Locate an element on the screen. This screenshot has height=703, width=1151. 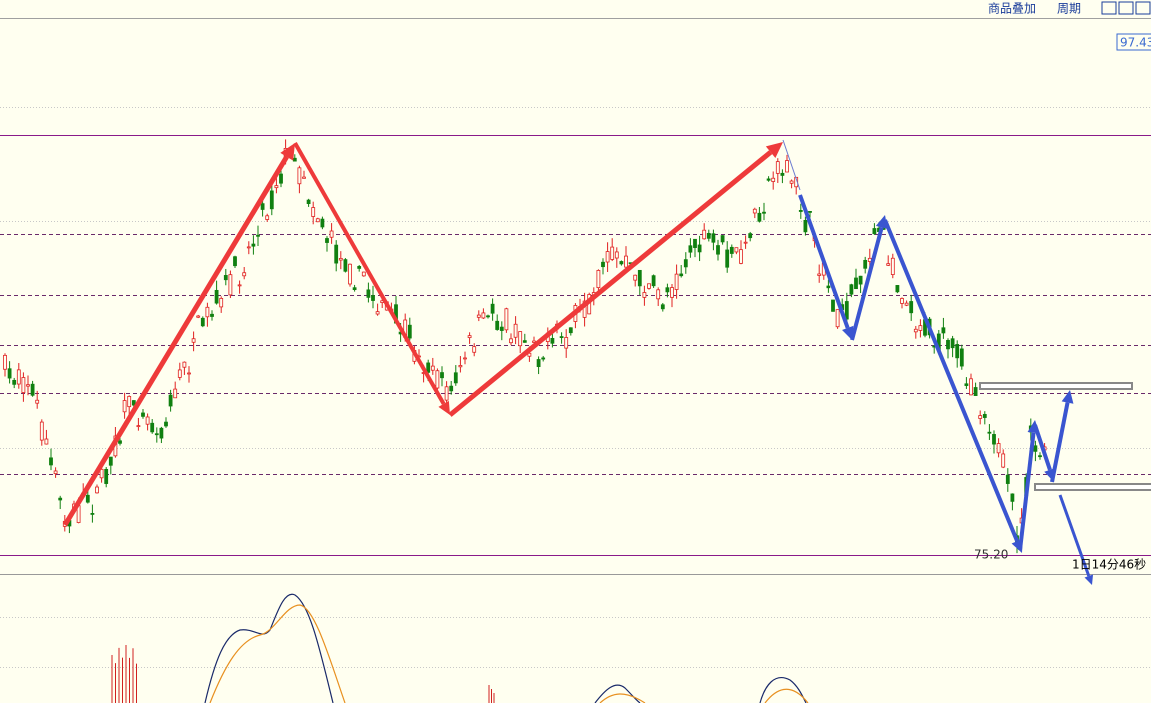
nav-icons is located at coordinates (1126, 8).